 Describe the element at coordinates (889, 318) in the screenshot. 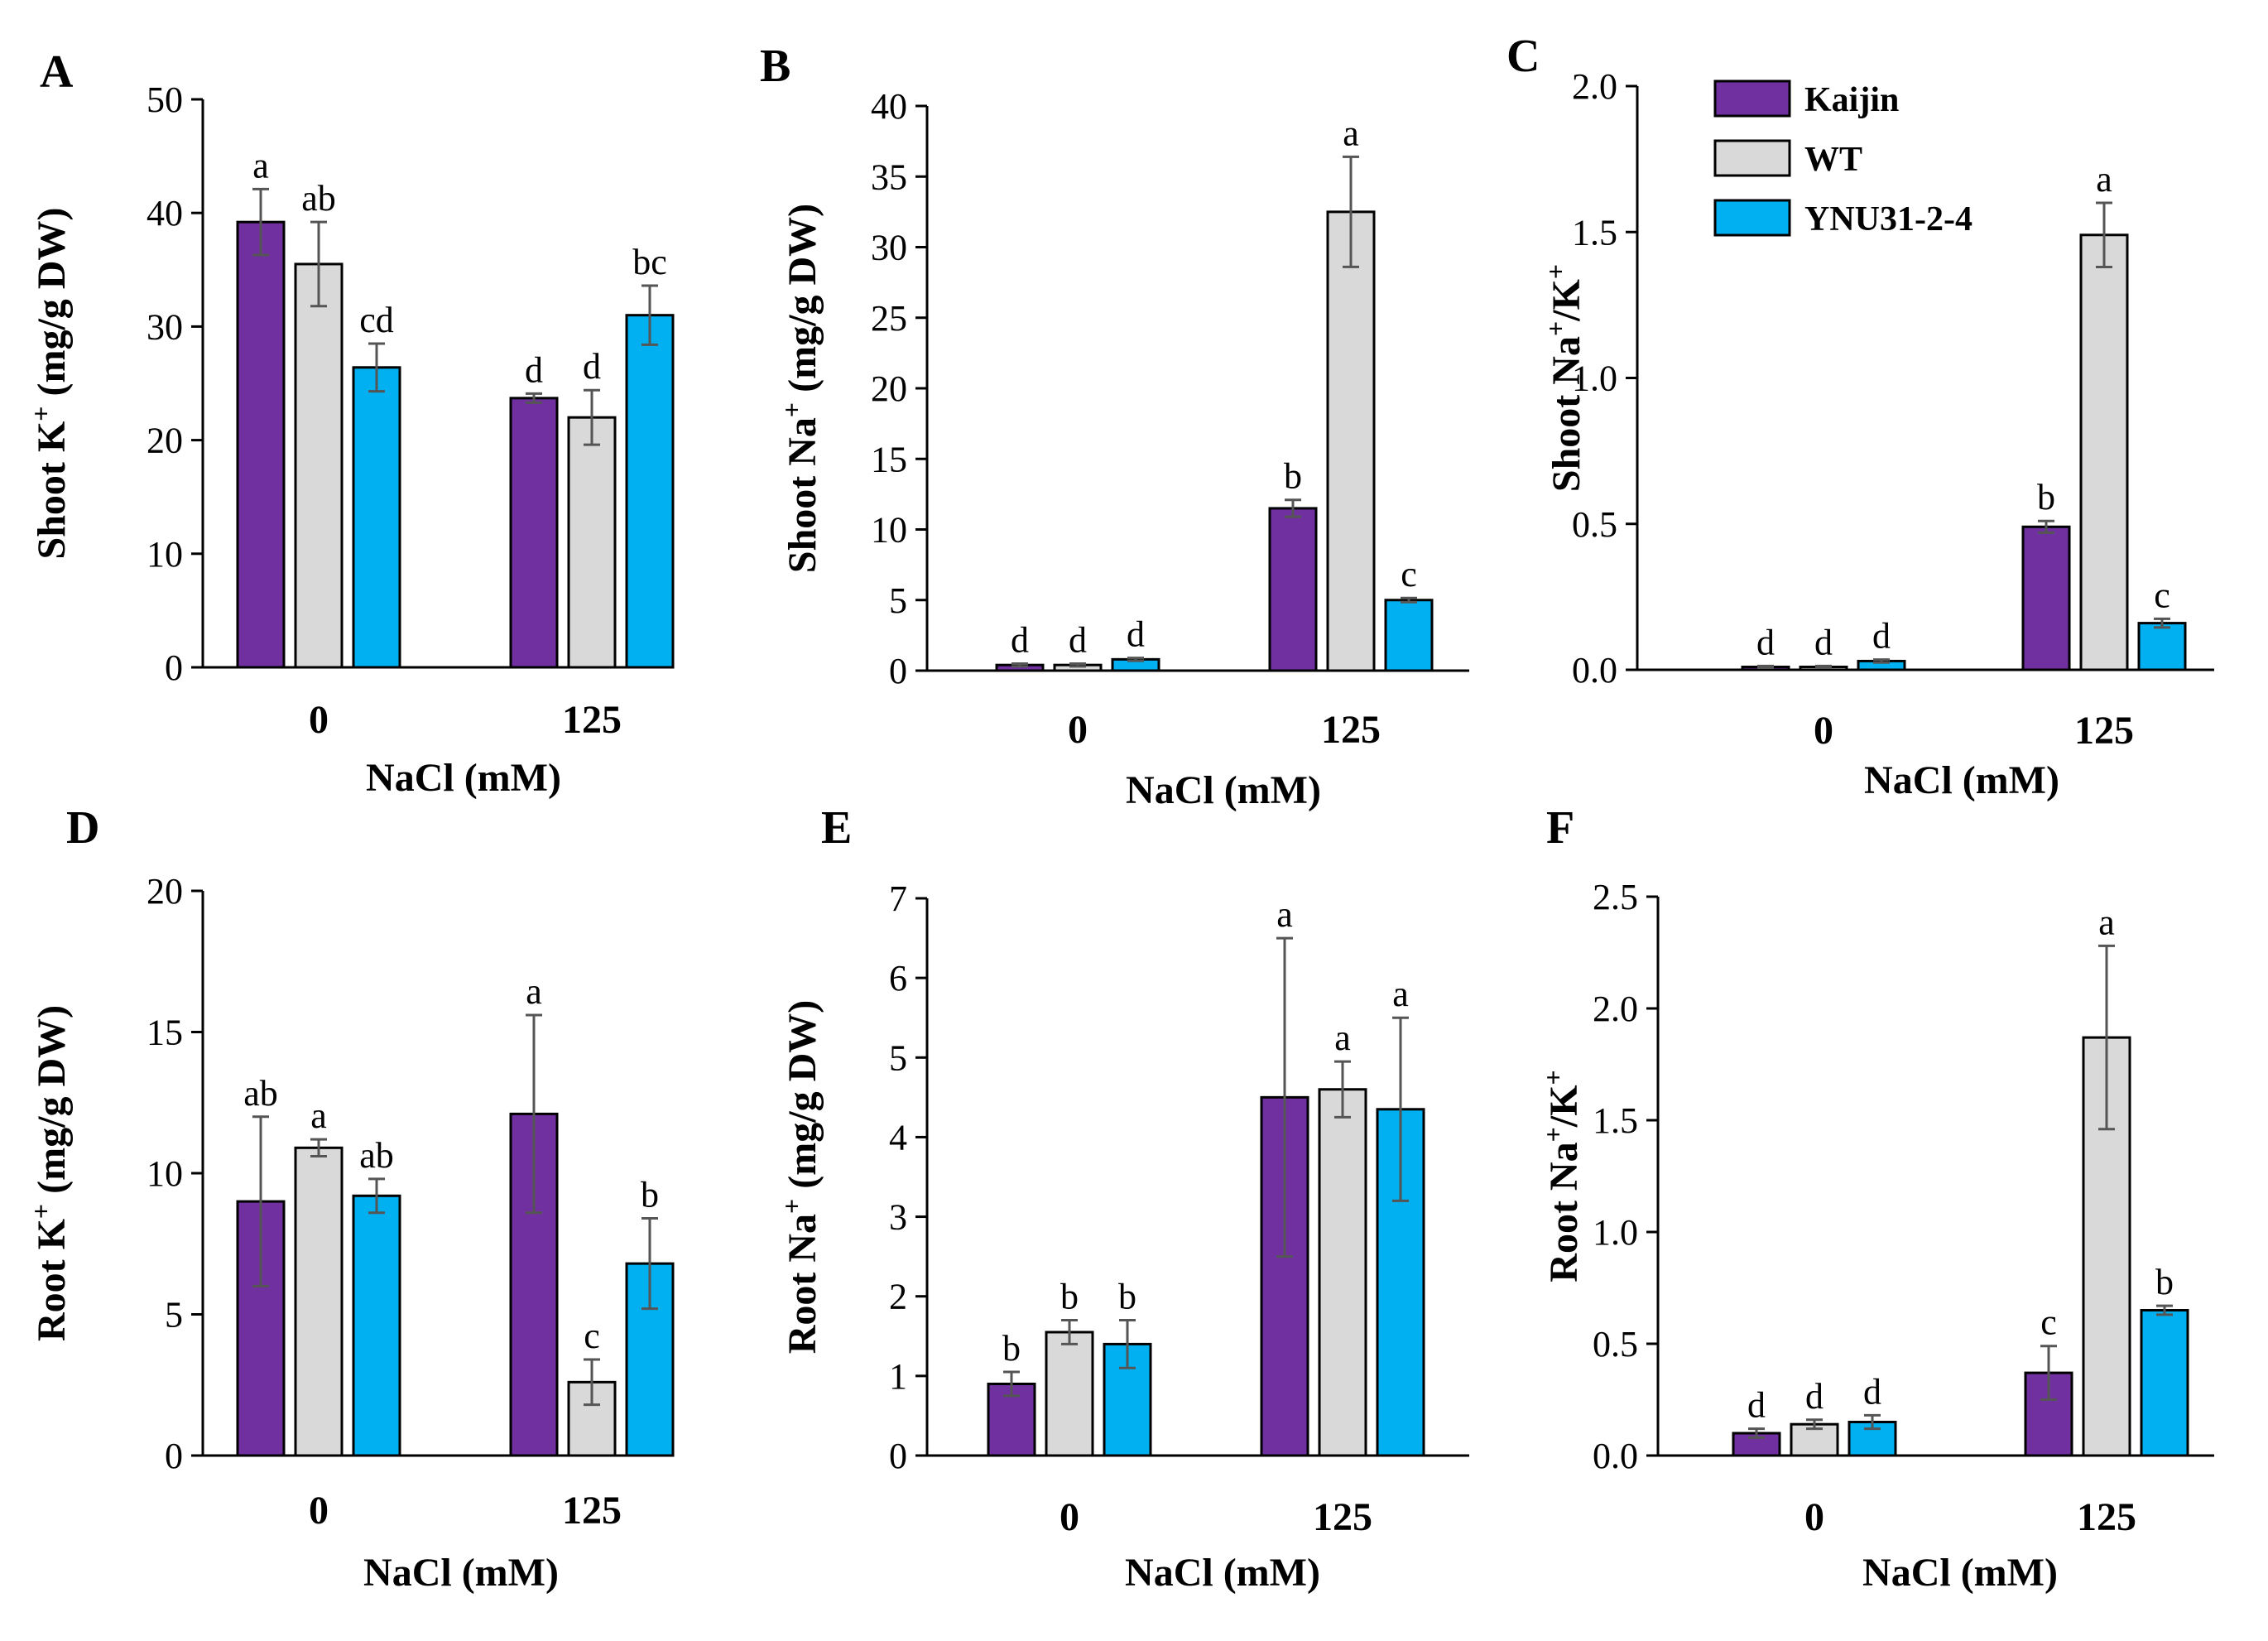

I see `y-tick-label: 25` at that location.